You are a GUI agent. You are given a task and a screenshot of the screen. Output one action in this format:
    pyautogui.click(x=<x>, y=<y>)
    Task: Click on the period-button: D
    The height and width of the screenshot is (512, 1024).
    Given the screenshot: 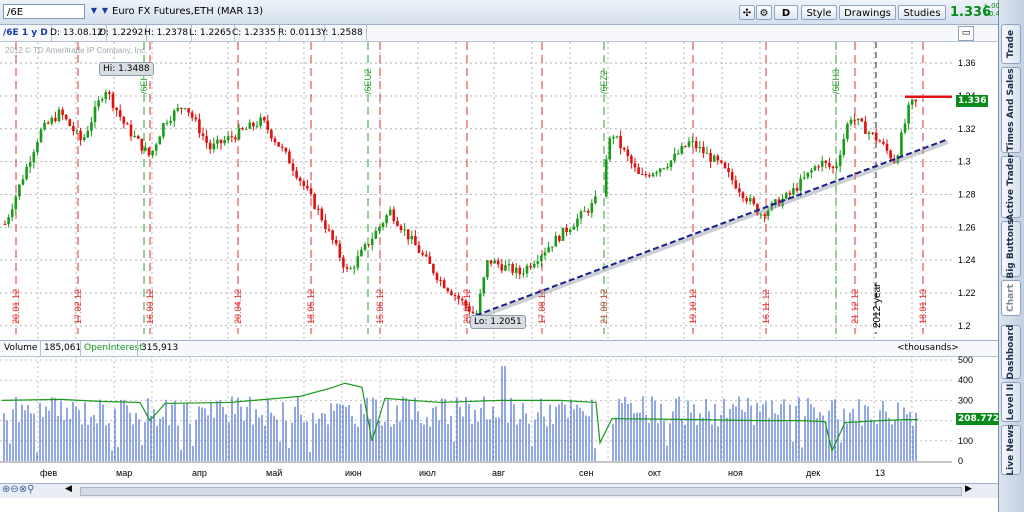 What is the action you would take?
    pyautogui.click(x=786, y=12)
    